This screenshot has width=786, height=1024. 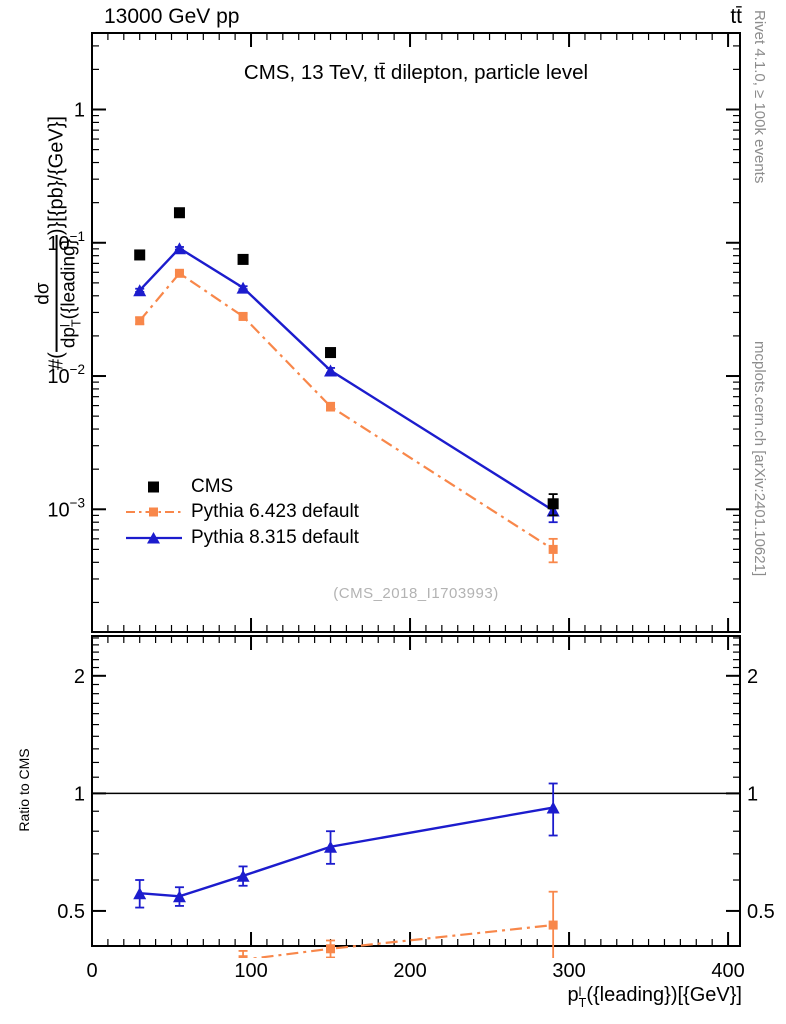 I want to click on rivet-version-note: Rivet 4.1.0, ≥ 100k events, so click(x=759, y=97).